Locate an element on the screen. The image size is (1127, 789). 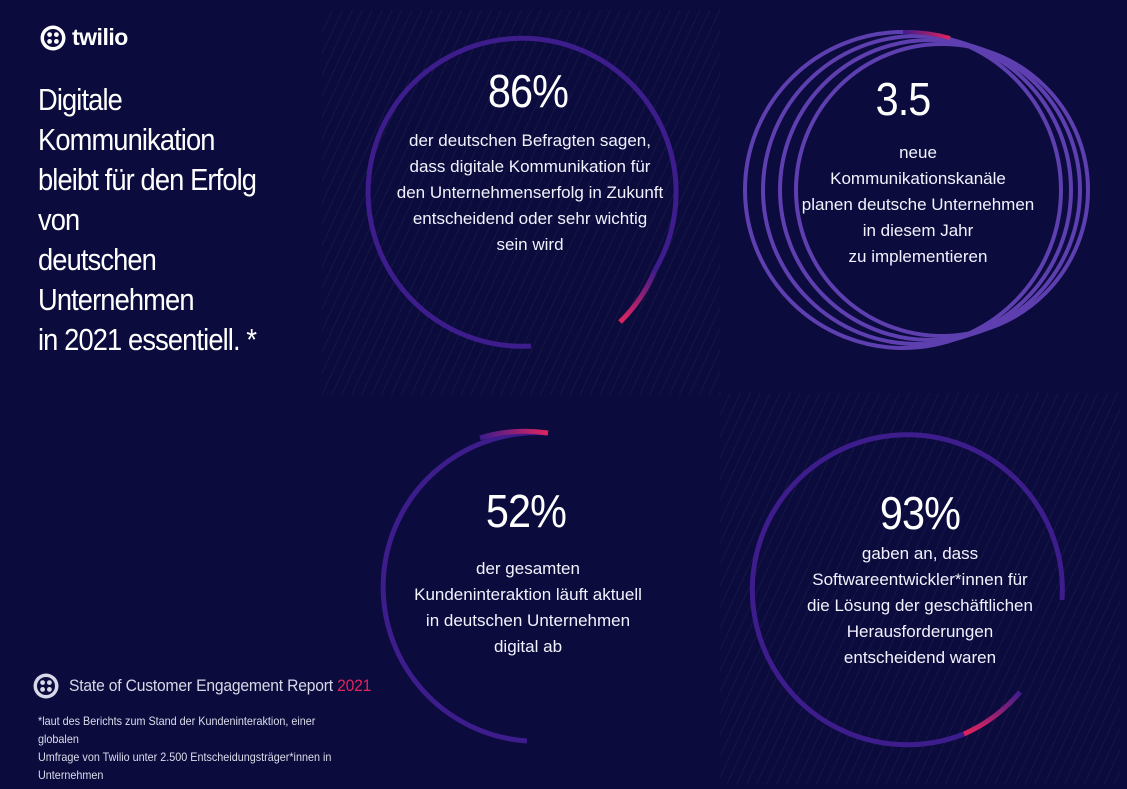
report-year: 2021 is located at coordinates (354, 685).